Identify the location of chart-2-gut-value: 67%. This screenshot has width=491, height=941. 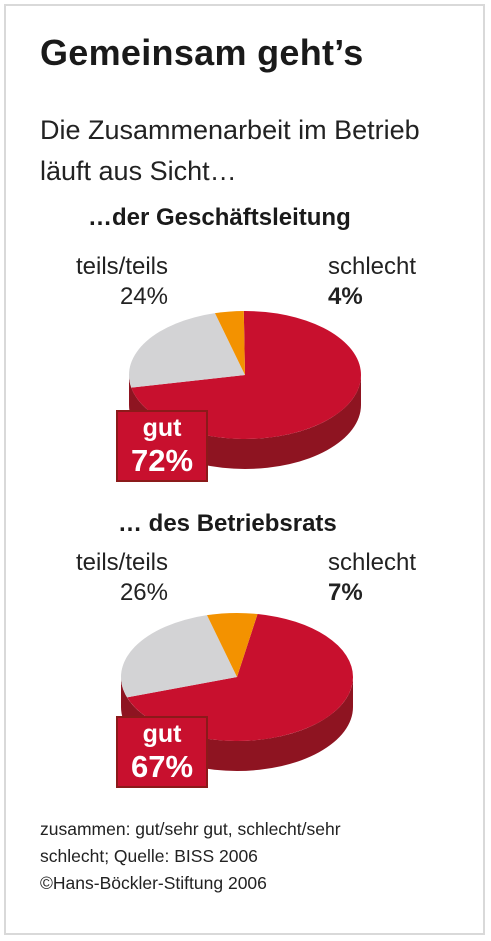
(162, 766).